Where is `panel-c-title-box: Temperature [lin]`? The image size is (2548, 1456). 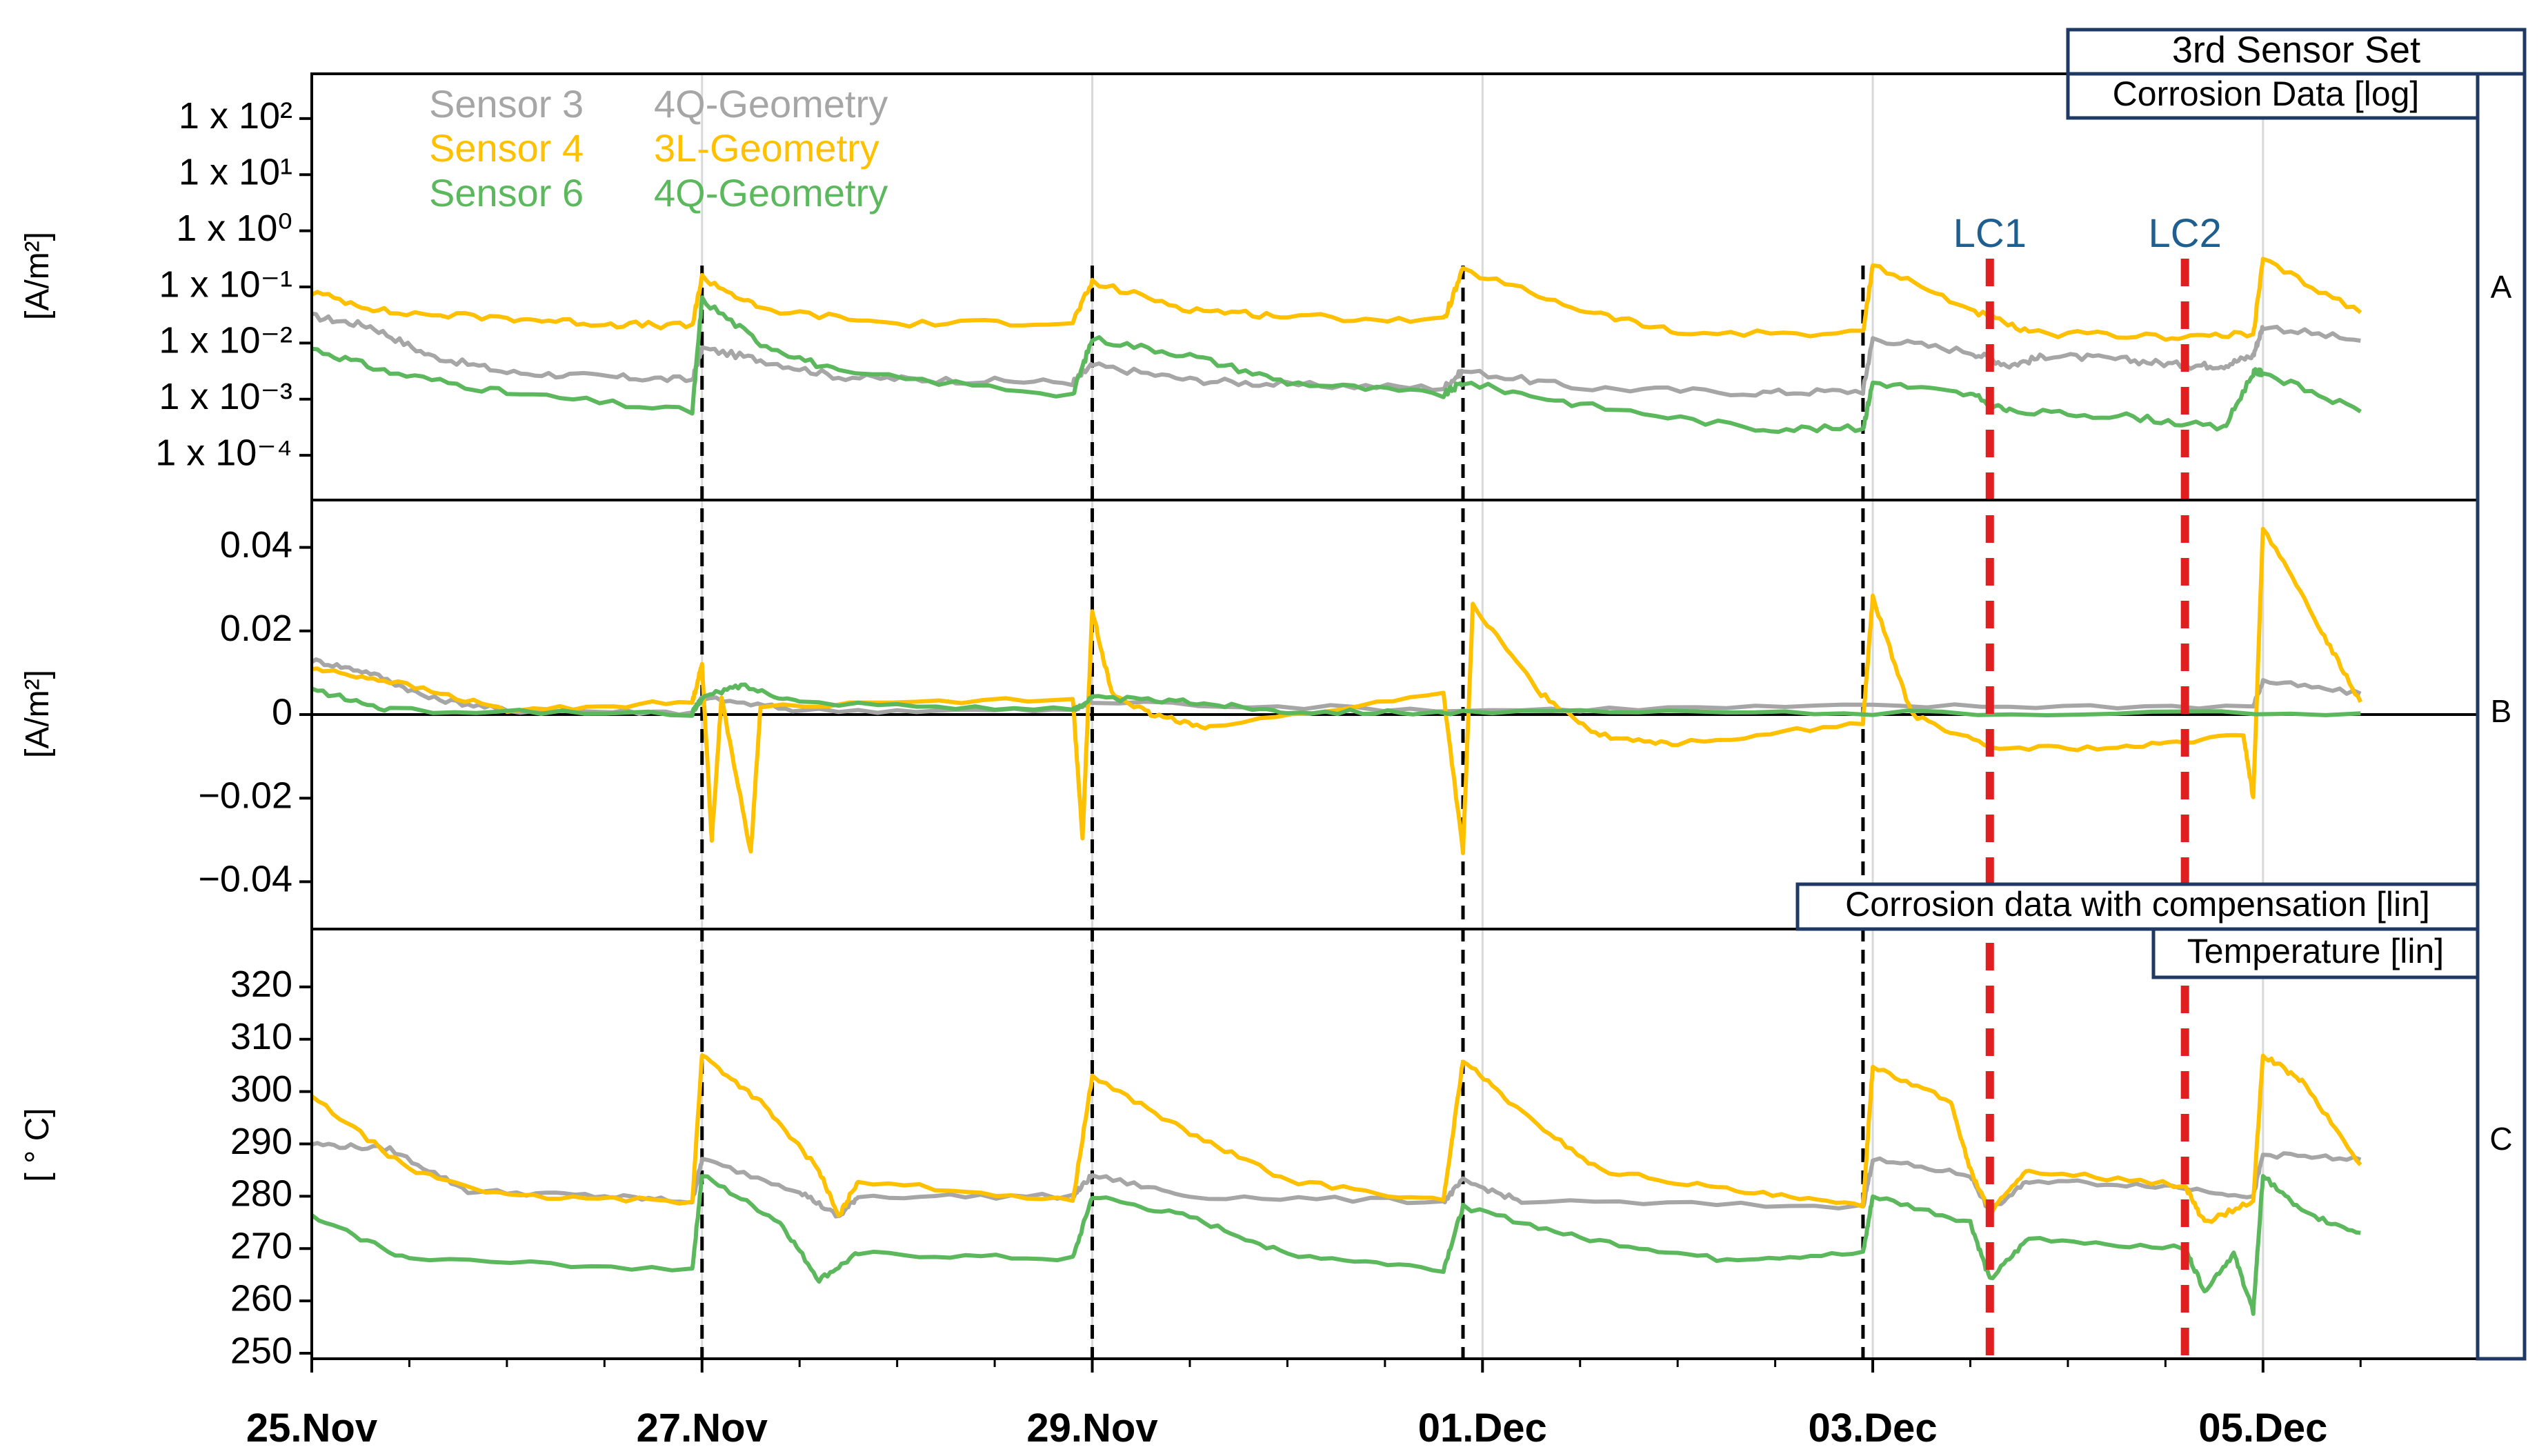
panel-c-title-box: Temperature [lin] is located at coordinates (2315, 953).